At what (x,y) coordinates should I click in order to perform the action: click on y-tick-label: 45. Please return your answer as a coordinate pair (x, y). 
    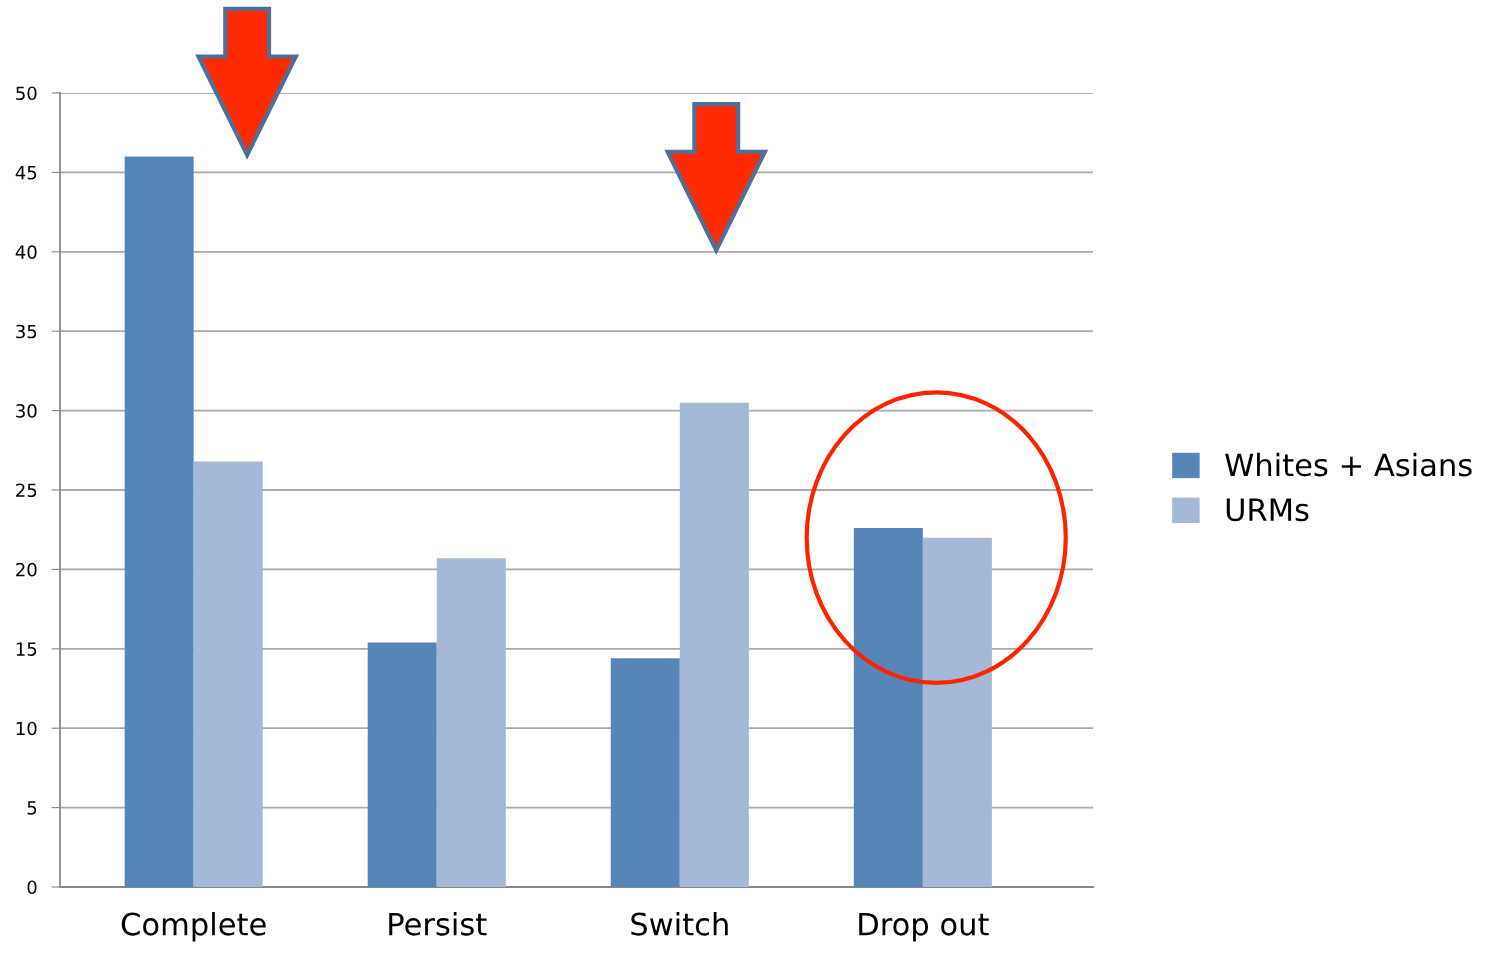
    Looking at the image, I should click on (26, 173).